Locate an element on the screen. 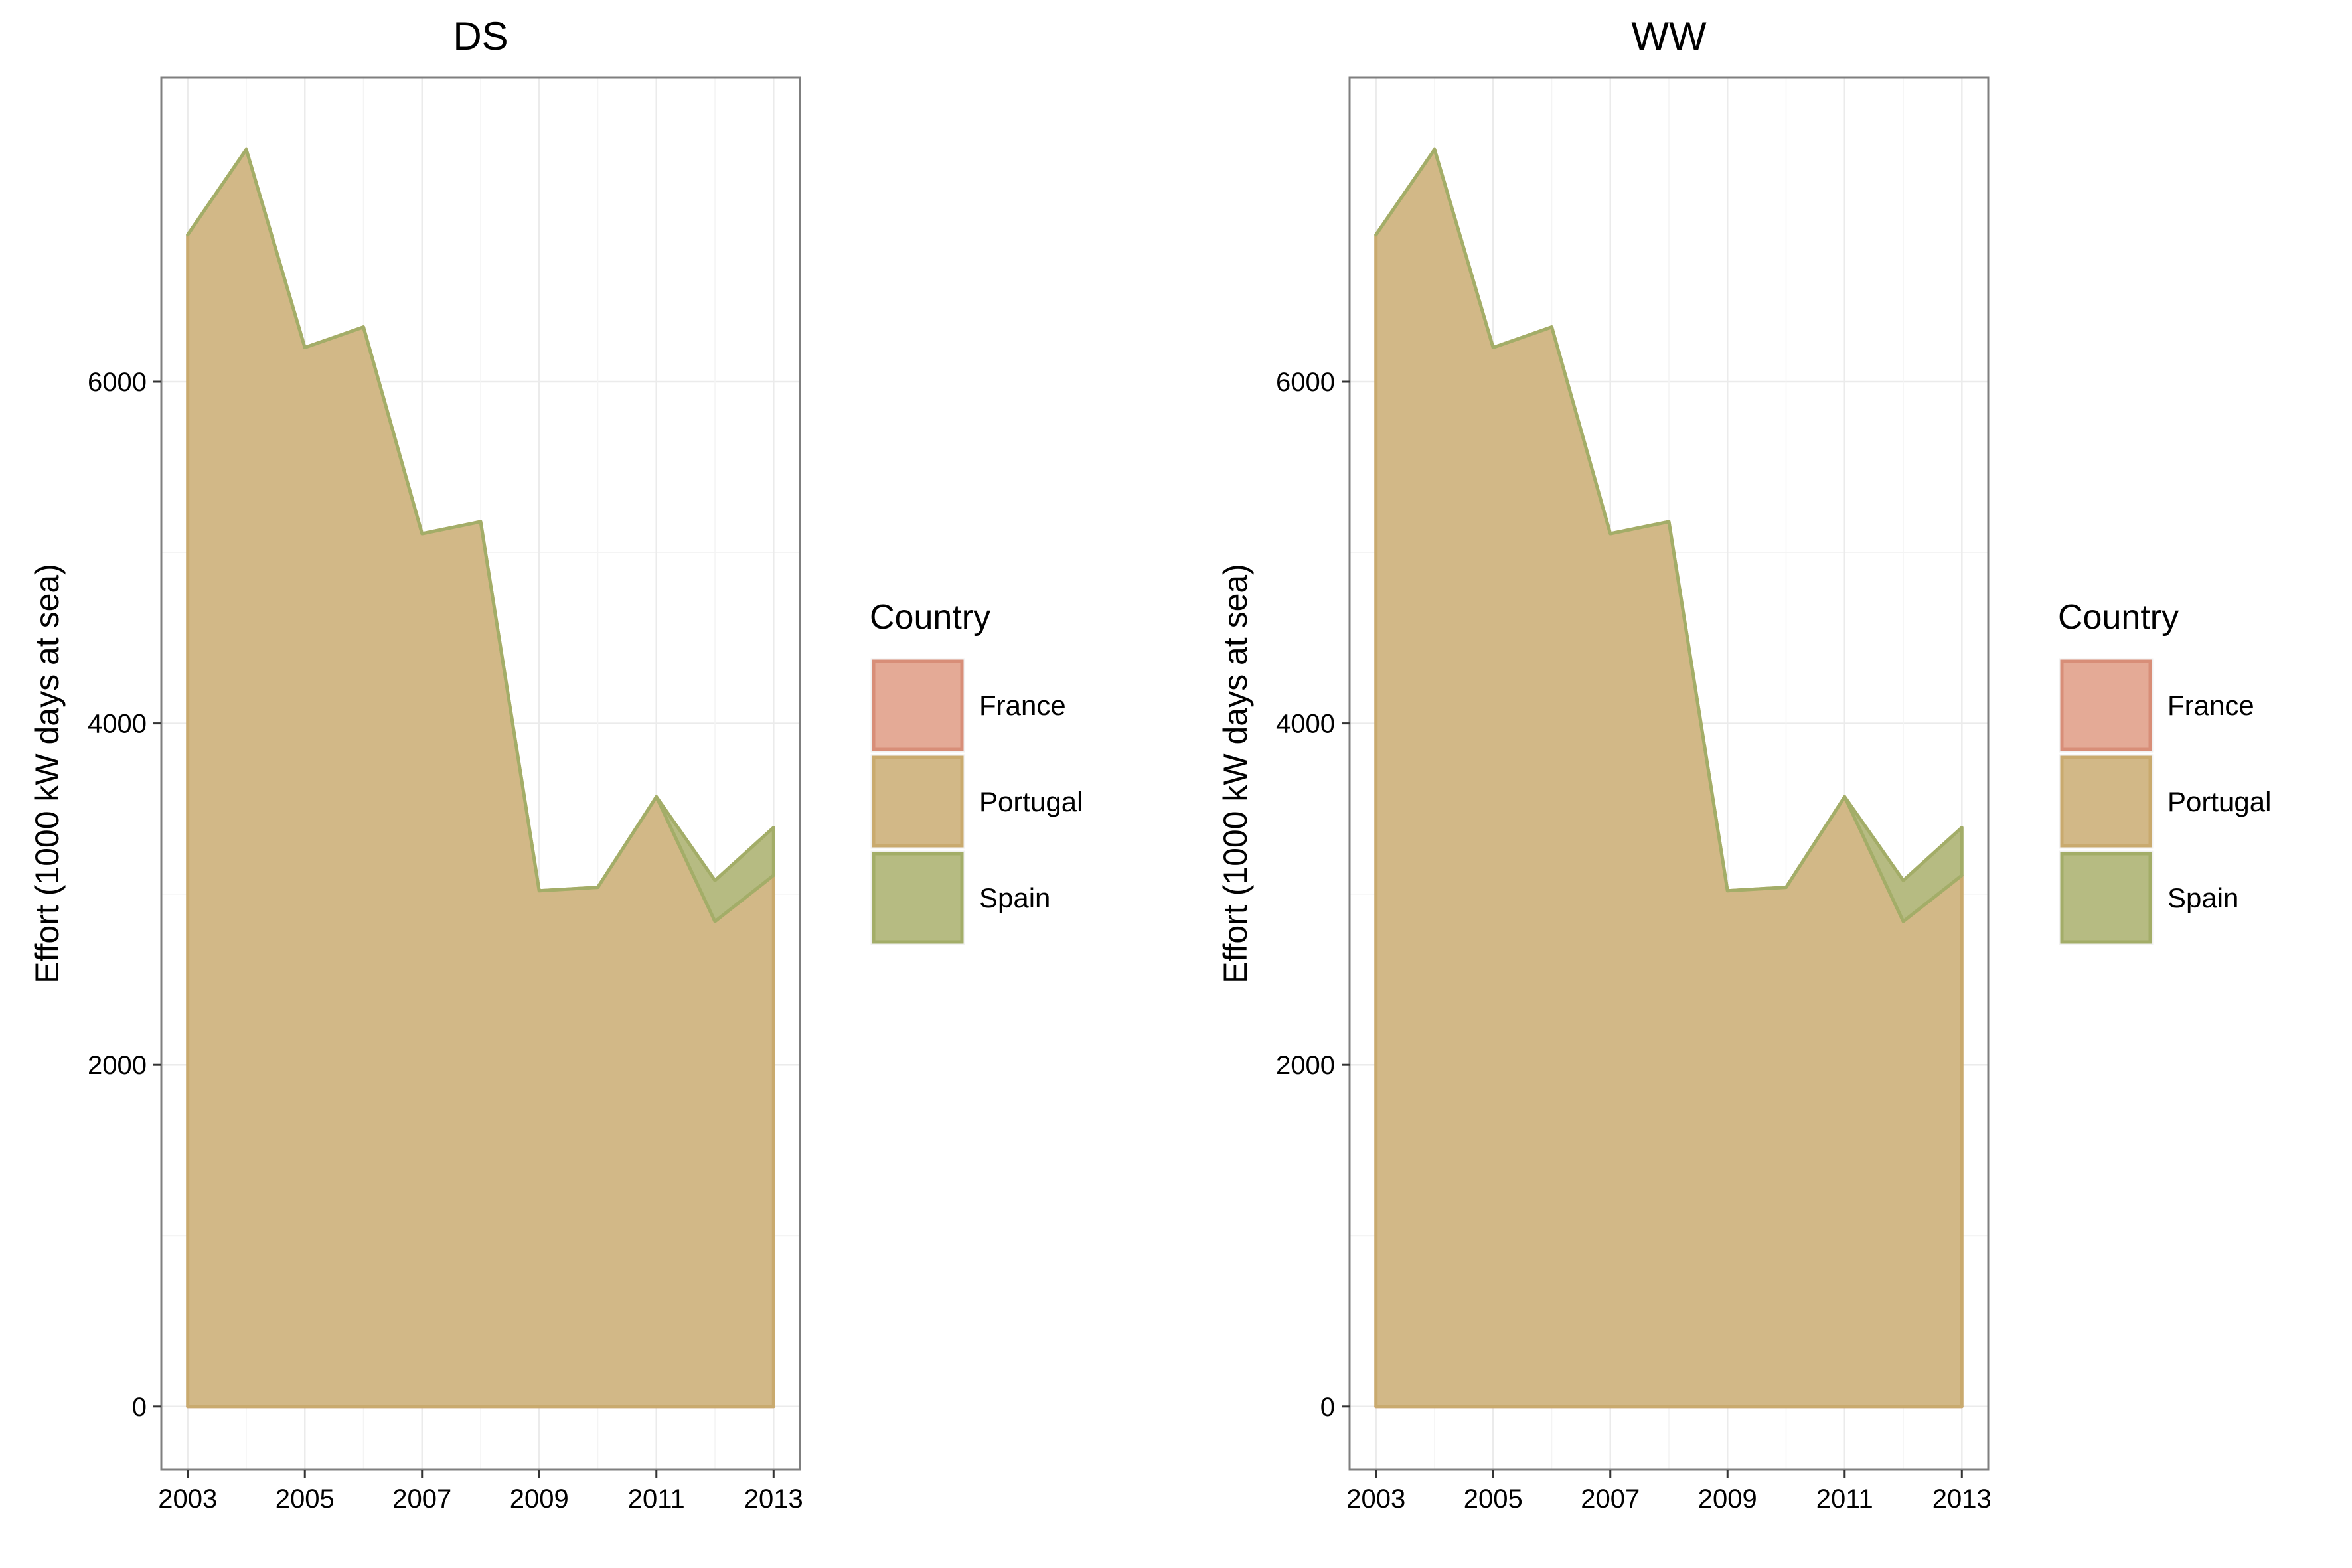 The image size is (2352, 1568). panel-title: DS is located at coordinates (481, 36).